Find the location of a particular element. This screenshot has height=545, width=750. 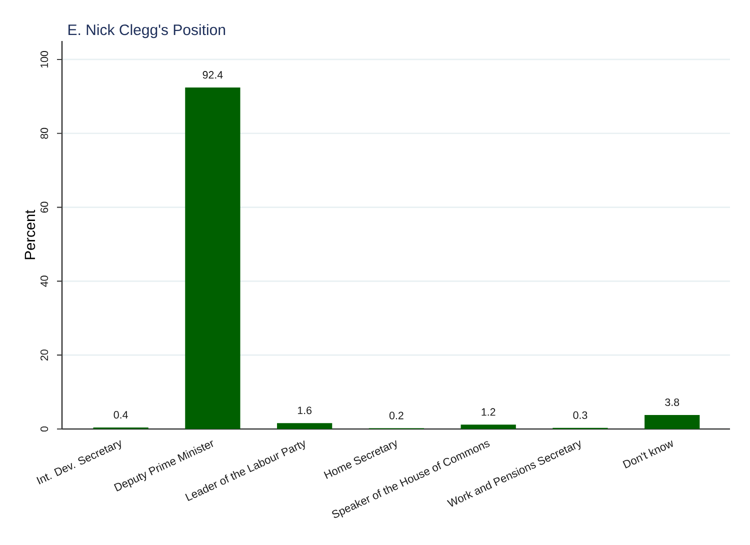

y-axis-title: Percent is located at coordinates (30, 235).